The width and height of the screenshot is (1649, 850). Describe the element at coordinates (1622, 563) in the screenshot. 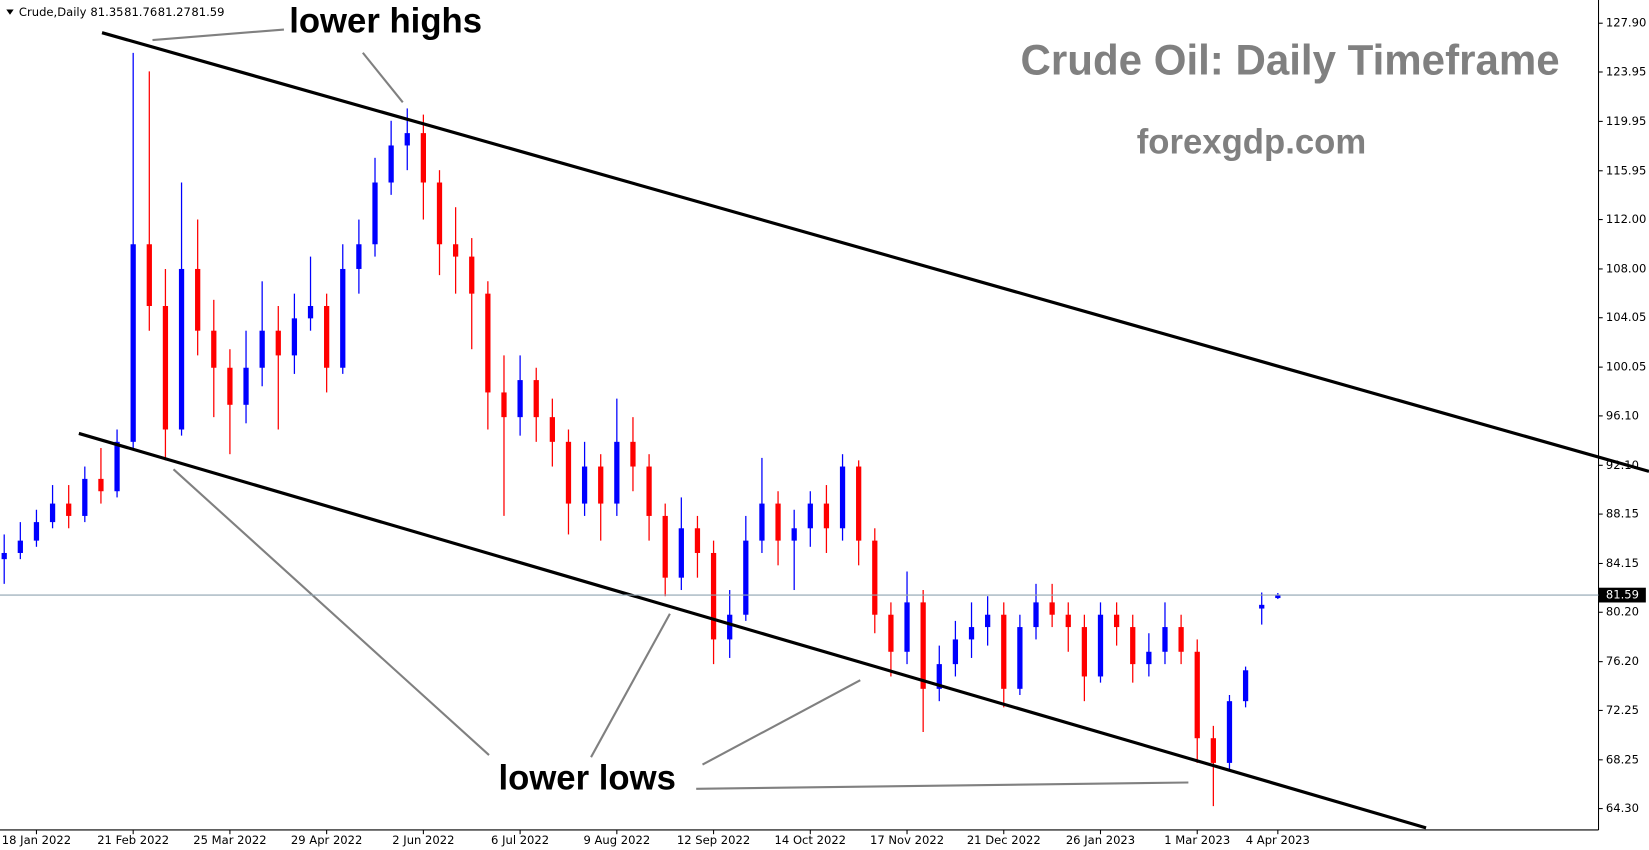

I see `y-tick-label: 84.15` at that location.